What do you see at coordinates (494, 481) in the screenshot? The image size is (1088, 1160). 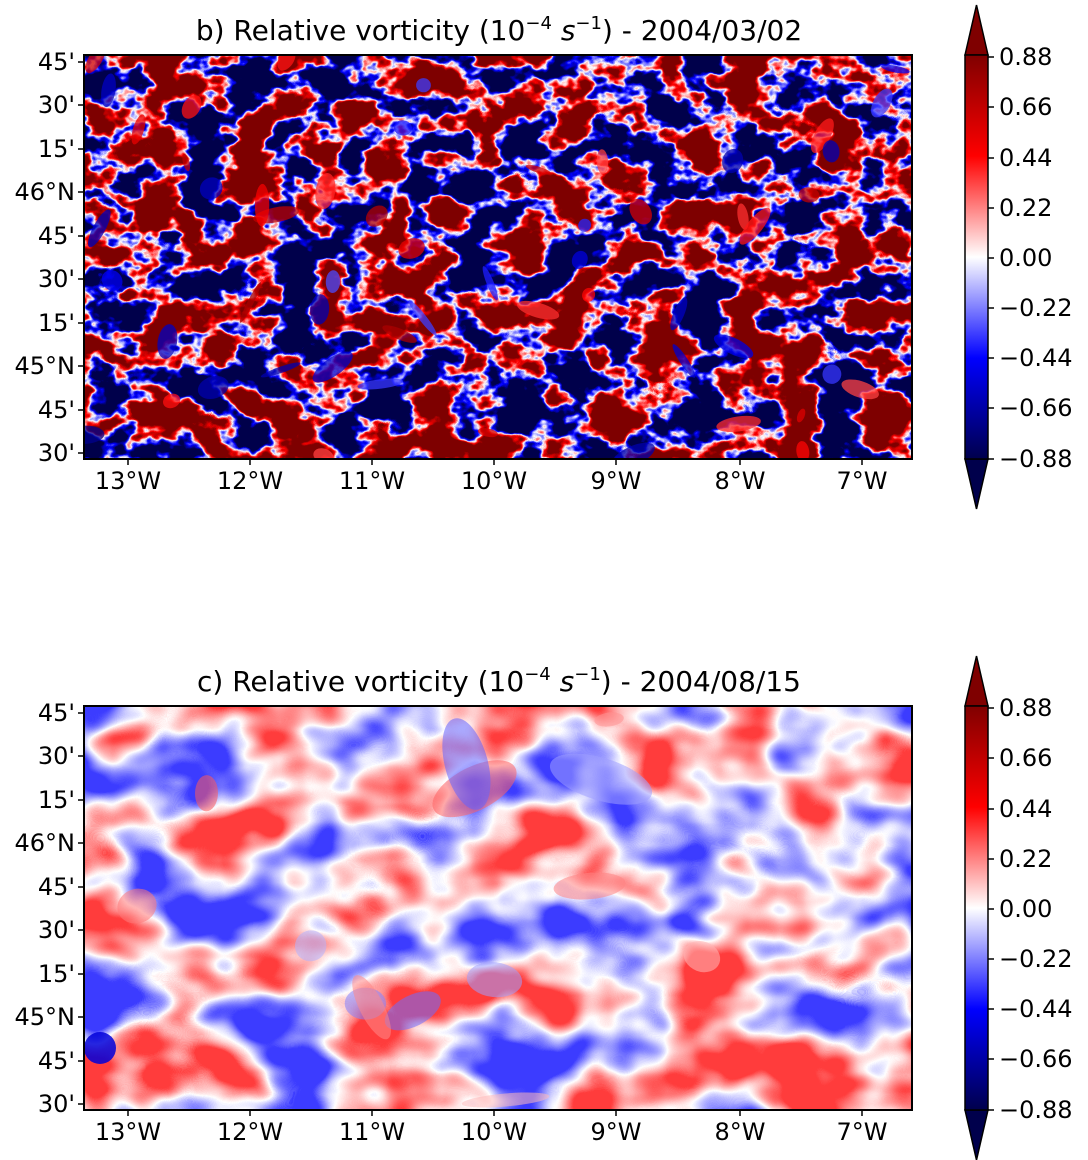 I see `x-tick-label: 10°W` at bounding box center [494, 481].